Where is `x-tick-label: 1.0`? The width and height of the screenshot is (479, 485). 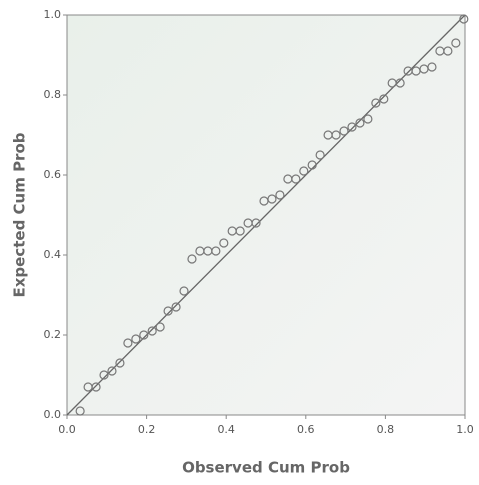
x-tick-label: 1.0 is located at coordinates (465, 429).